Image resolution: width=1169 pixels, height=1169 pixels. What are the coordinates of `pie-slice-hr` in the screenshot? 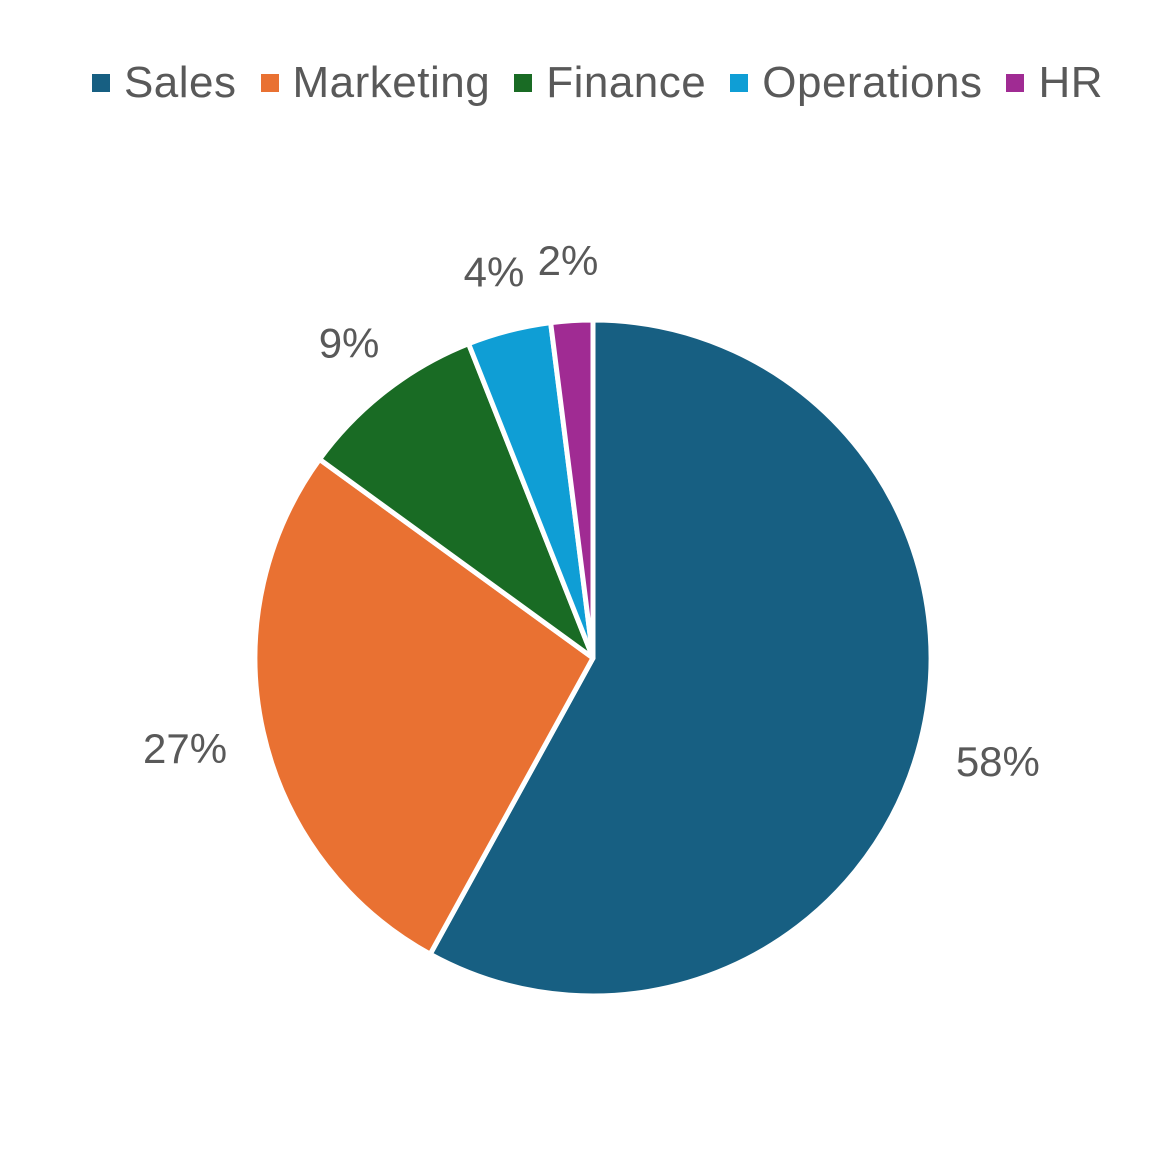 It's located at (572, 489).